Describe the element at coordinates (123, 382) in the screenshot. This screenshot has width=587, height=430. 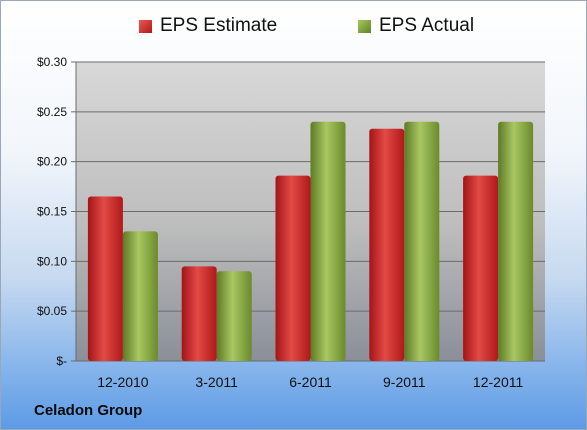
I see `x-tick-label: 12-2010` at that location.